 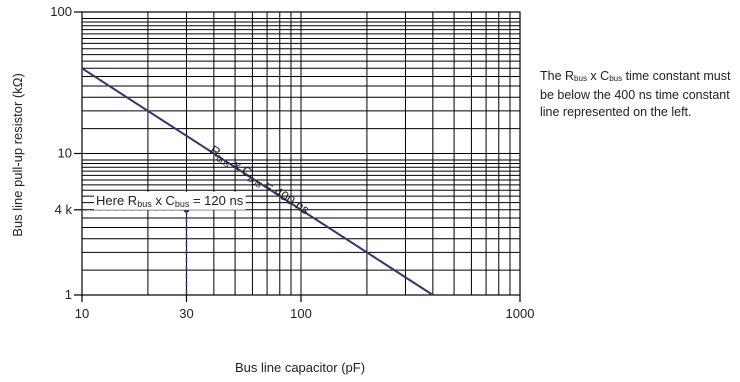 I want to click on x-tick-label: 100, so click(x=301, y=313).